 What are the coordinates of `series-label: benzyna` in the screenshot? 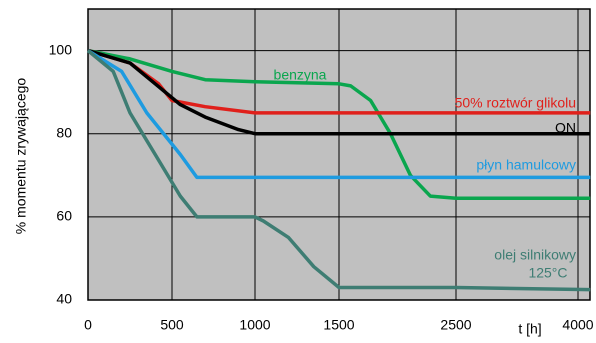 It's located at (300, 75).